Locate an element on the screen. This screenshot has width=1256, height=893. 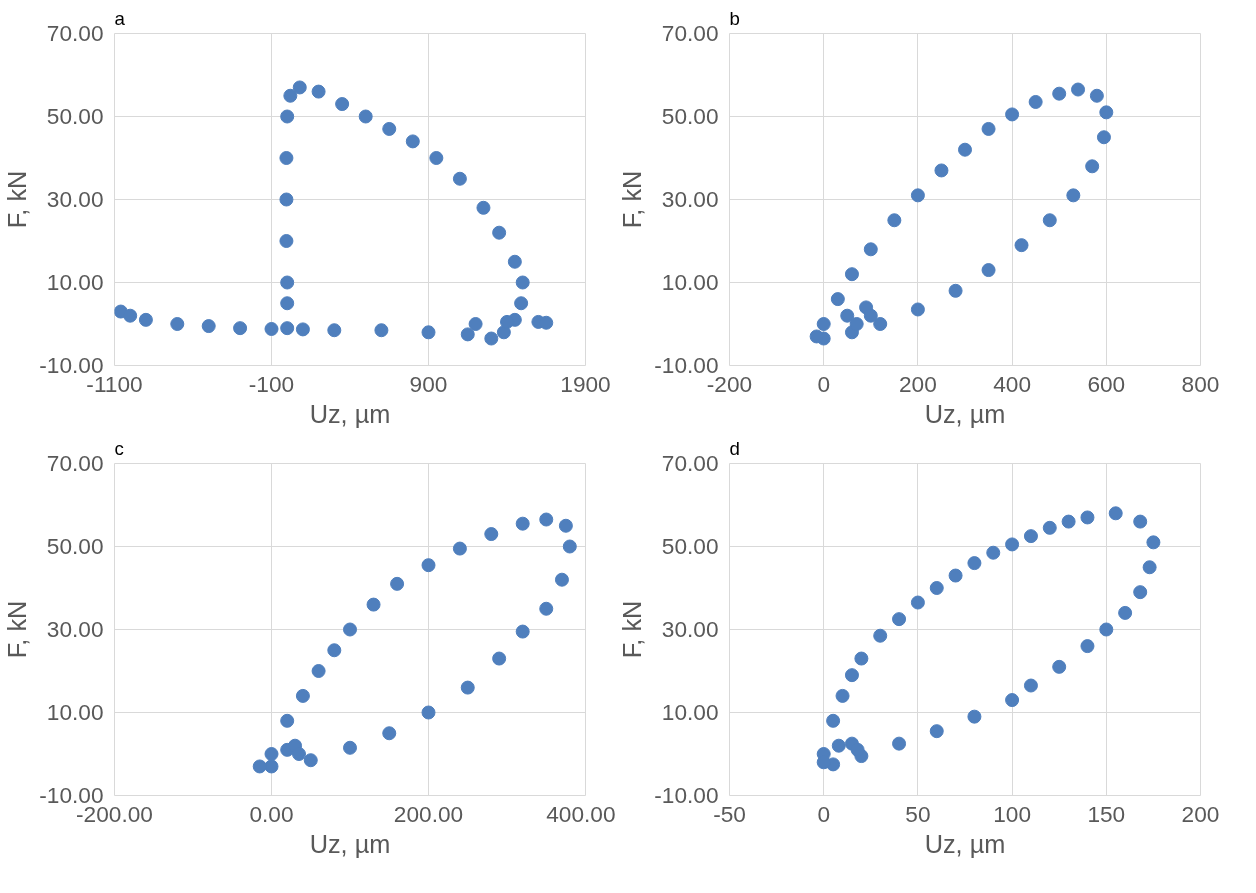
x-tick-label: 800 is located at coordinates (1200, 383).